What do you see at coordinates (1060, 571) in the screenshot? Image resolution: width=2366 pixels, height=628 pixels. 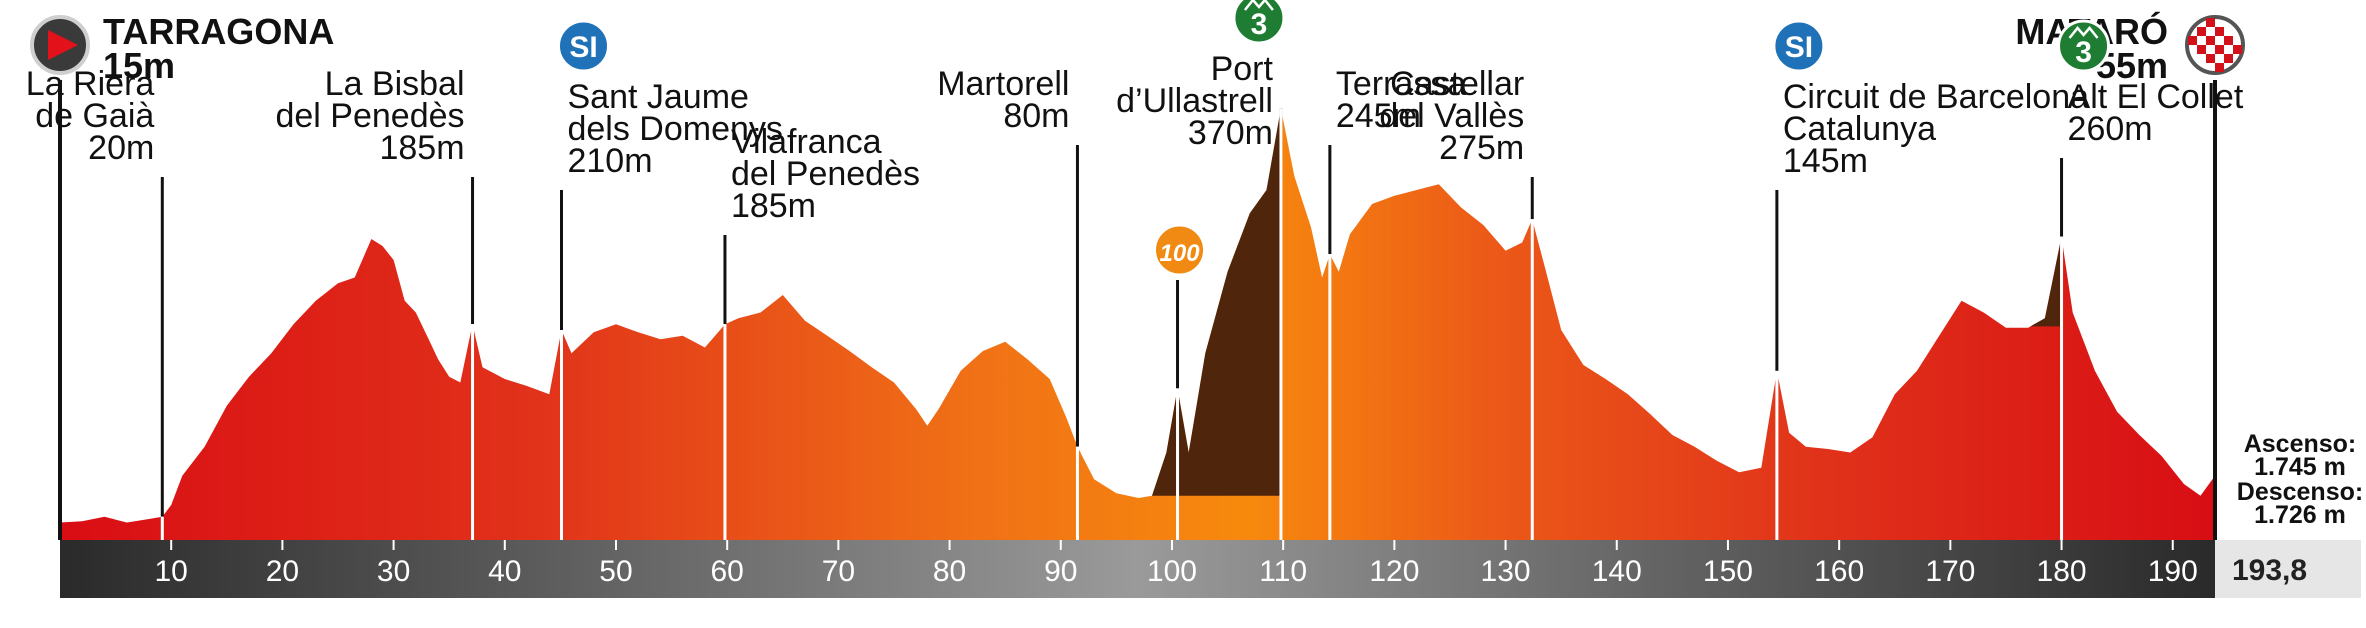 I see `x-tick-label-8: 90` at bounding box center [1060, 571].